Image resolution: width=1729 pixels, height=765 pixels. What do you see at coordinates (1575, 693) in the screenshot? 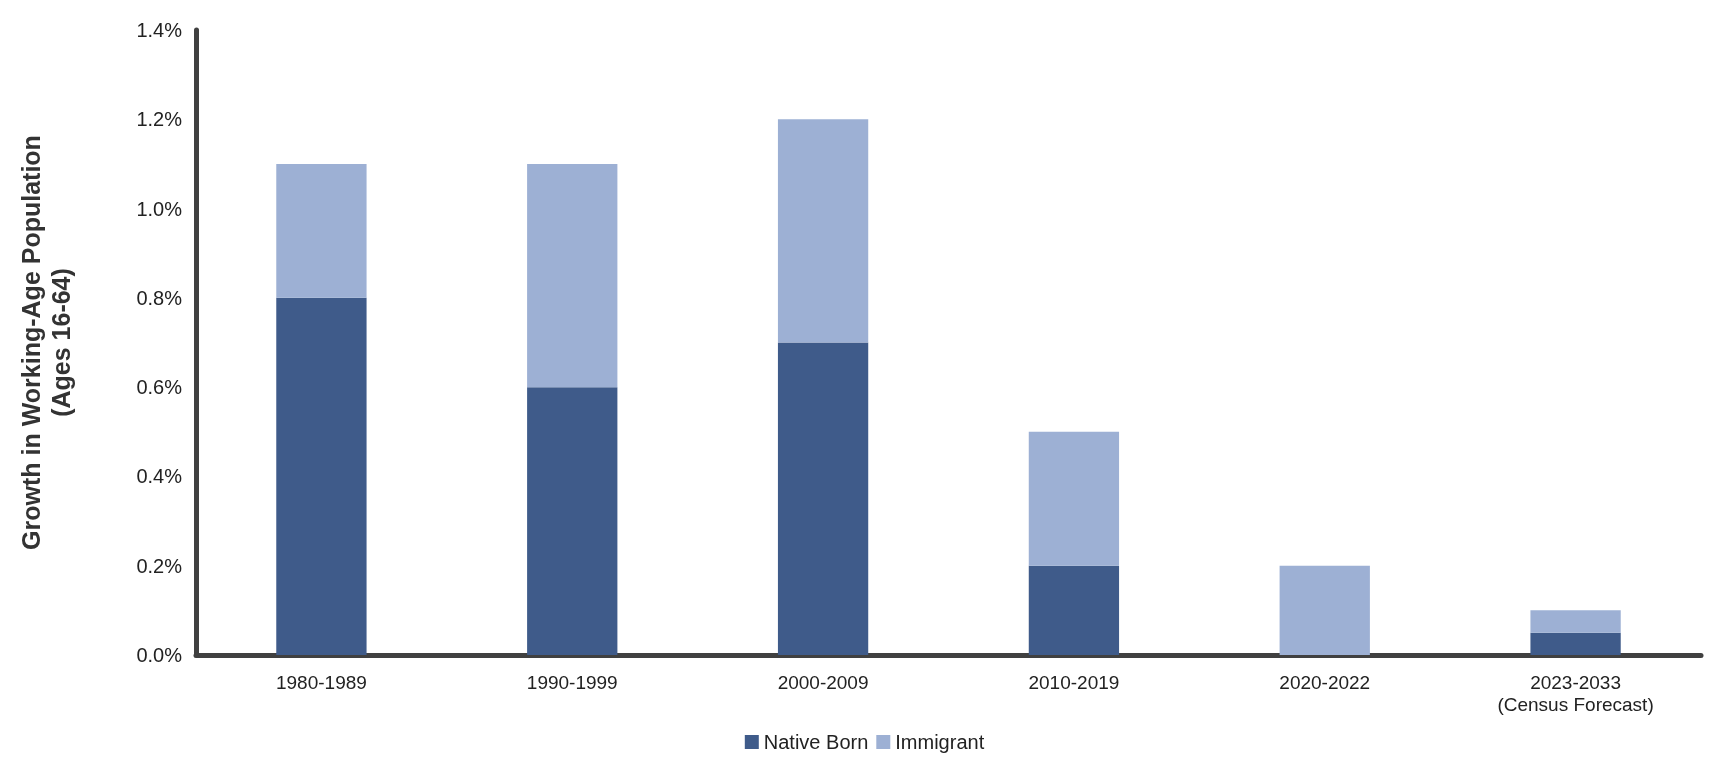
I see `x-tick-label: 2023-2033 (Census Forecast)` at bounding box center [1575, 693].